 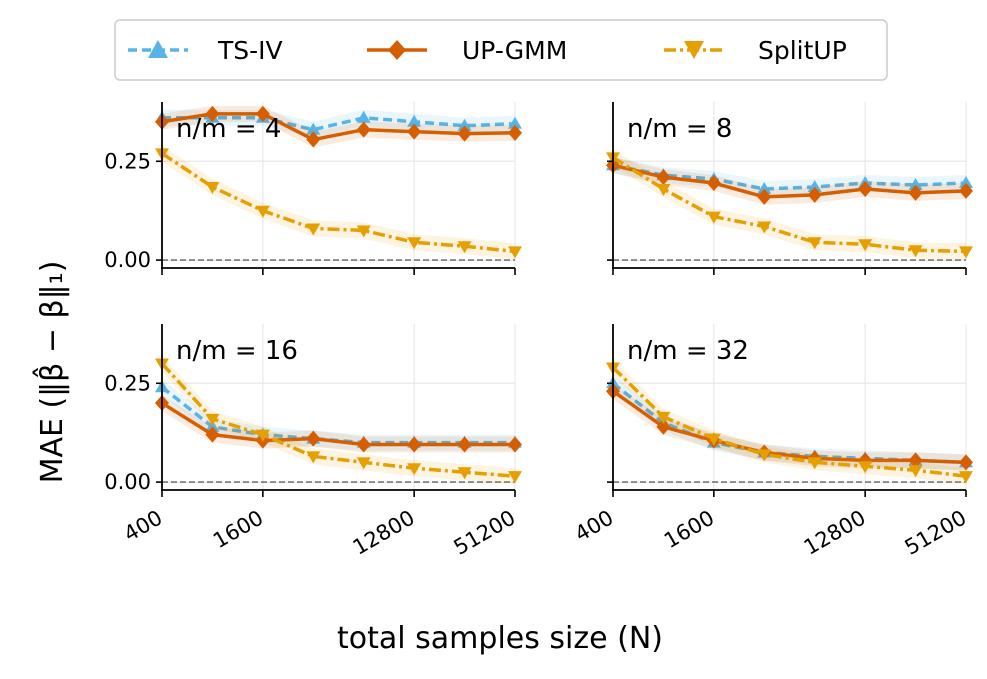 I want to click on x-tick-label: 400, so click(x=143, y=526).